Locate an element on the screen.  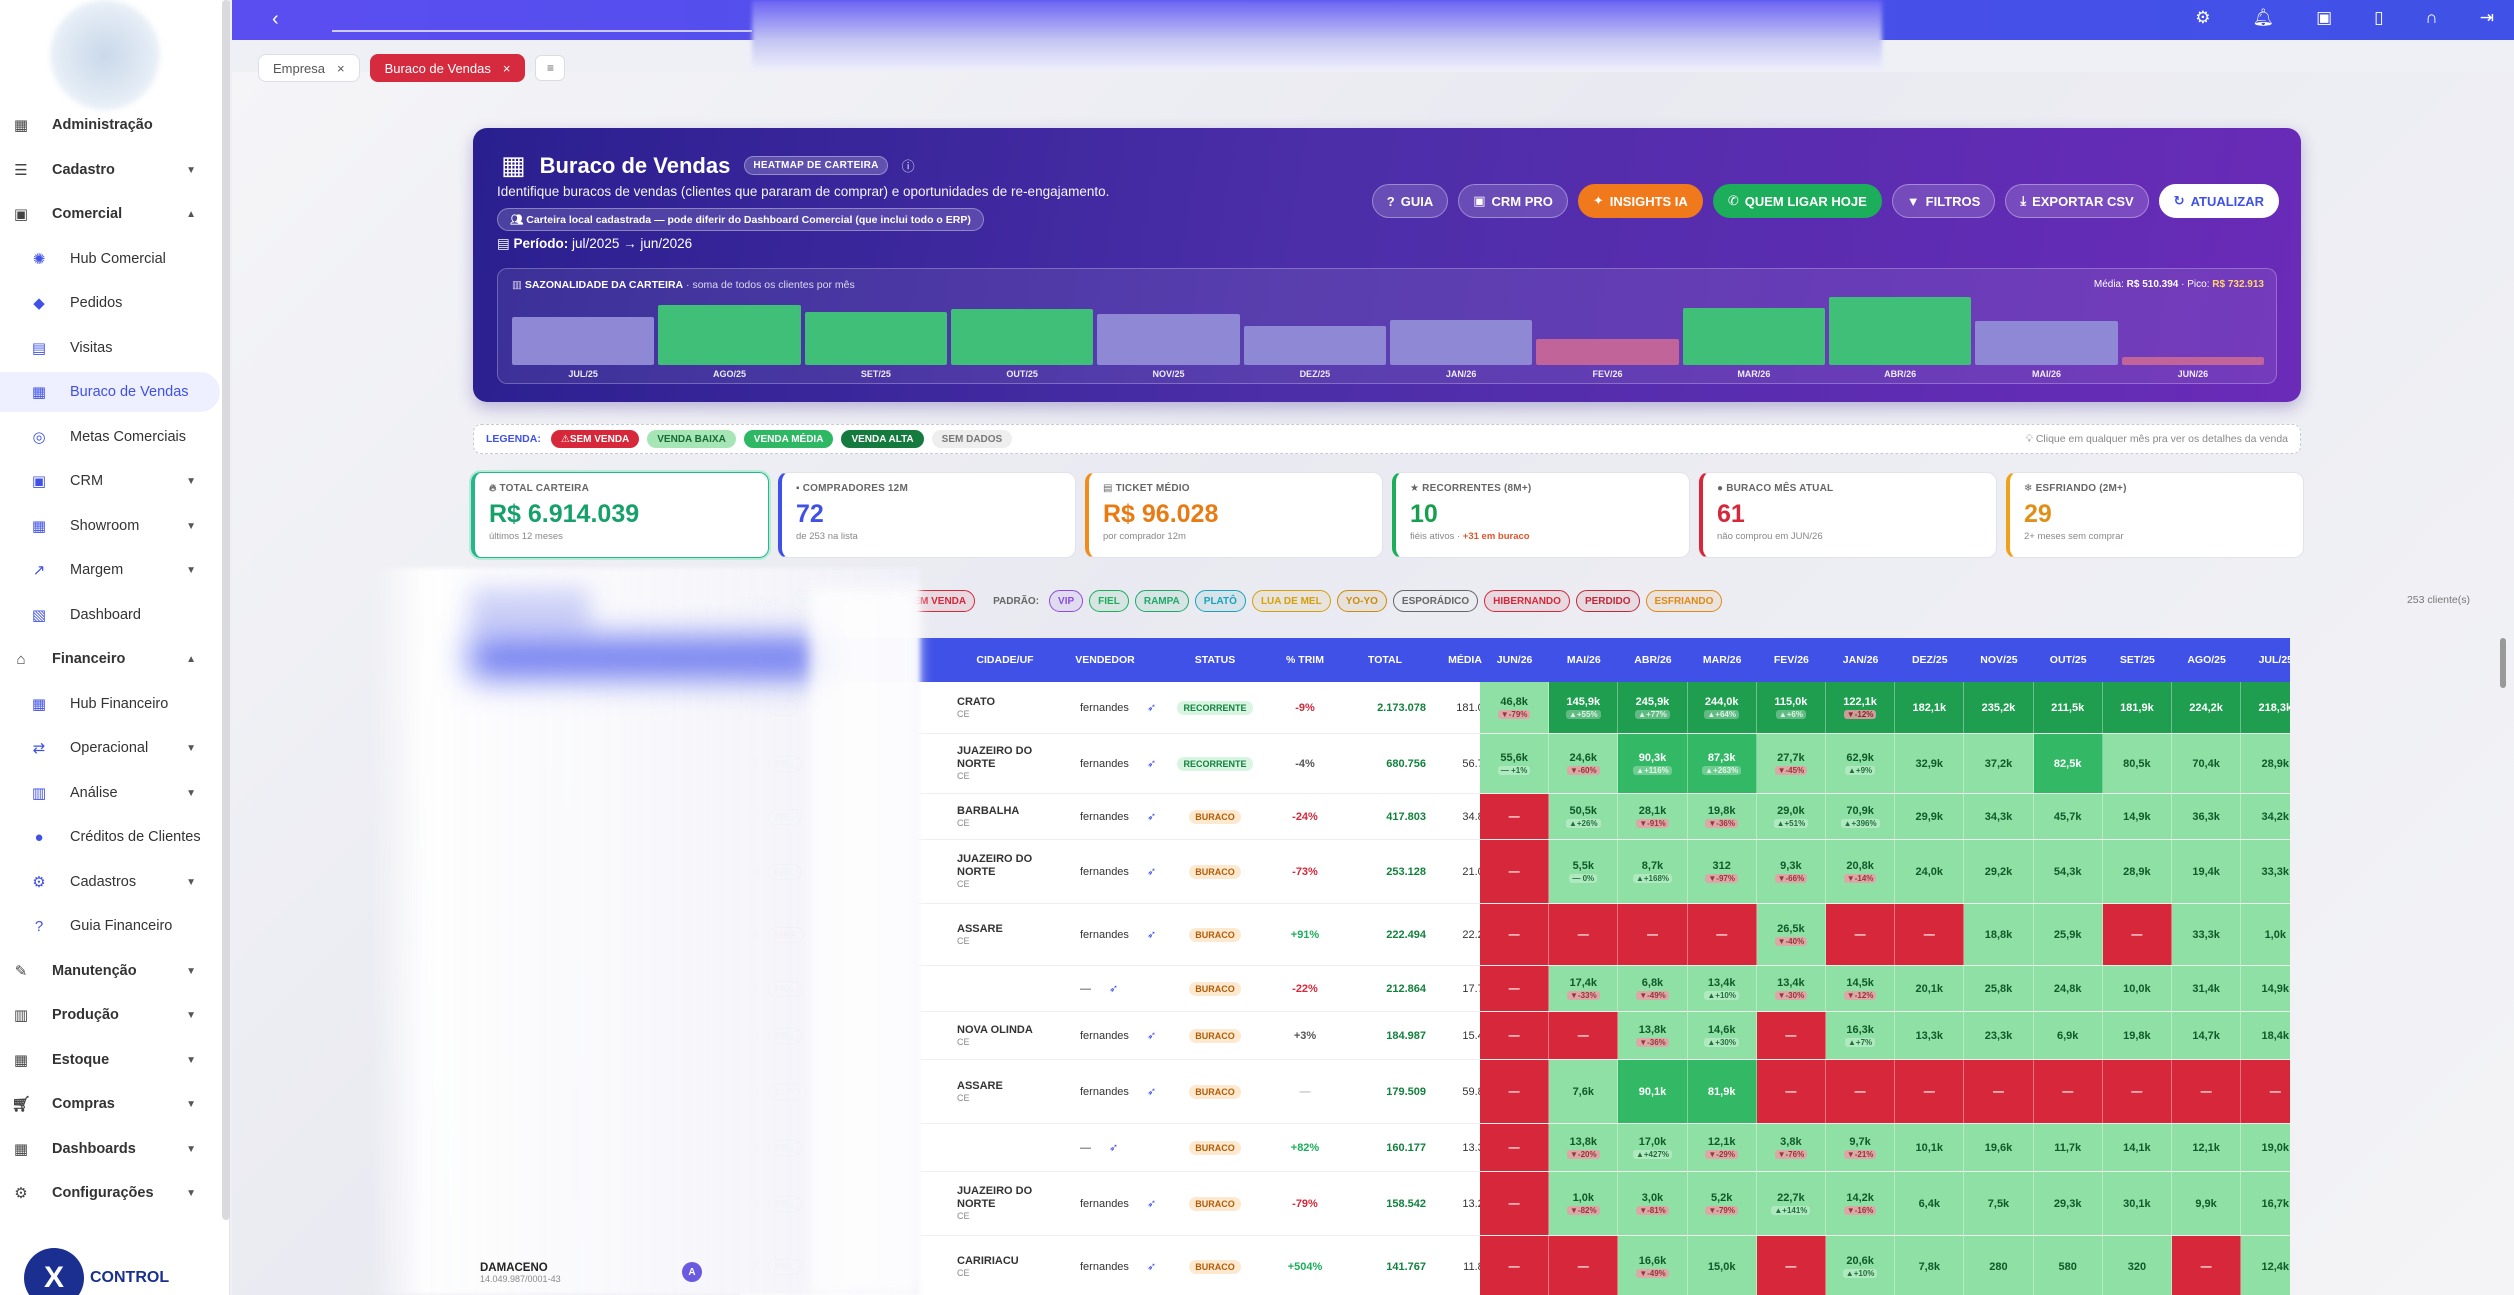
kpi-ticket-medio: ▤ TICKET MÉDIO R$ 96.028 por comprador 12m is located at coordinates (1234, 515).